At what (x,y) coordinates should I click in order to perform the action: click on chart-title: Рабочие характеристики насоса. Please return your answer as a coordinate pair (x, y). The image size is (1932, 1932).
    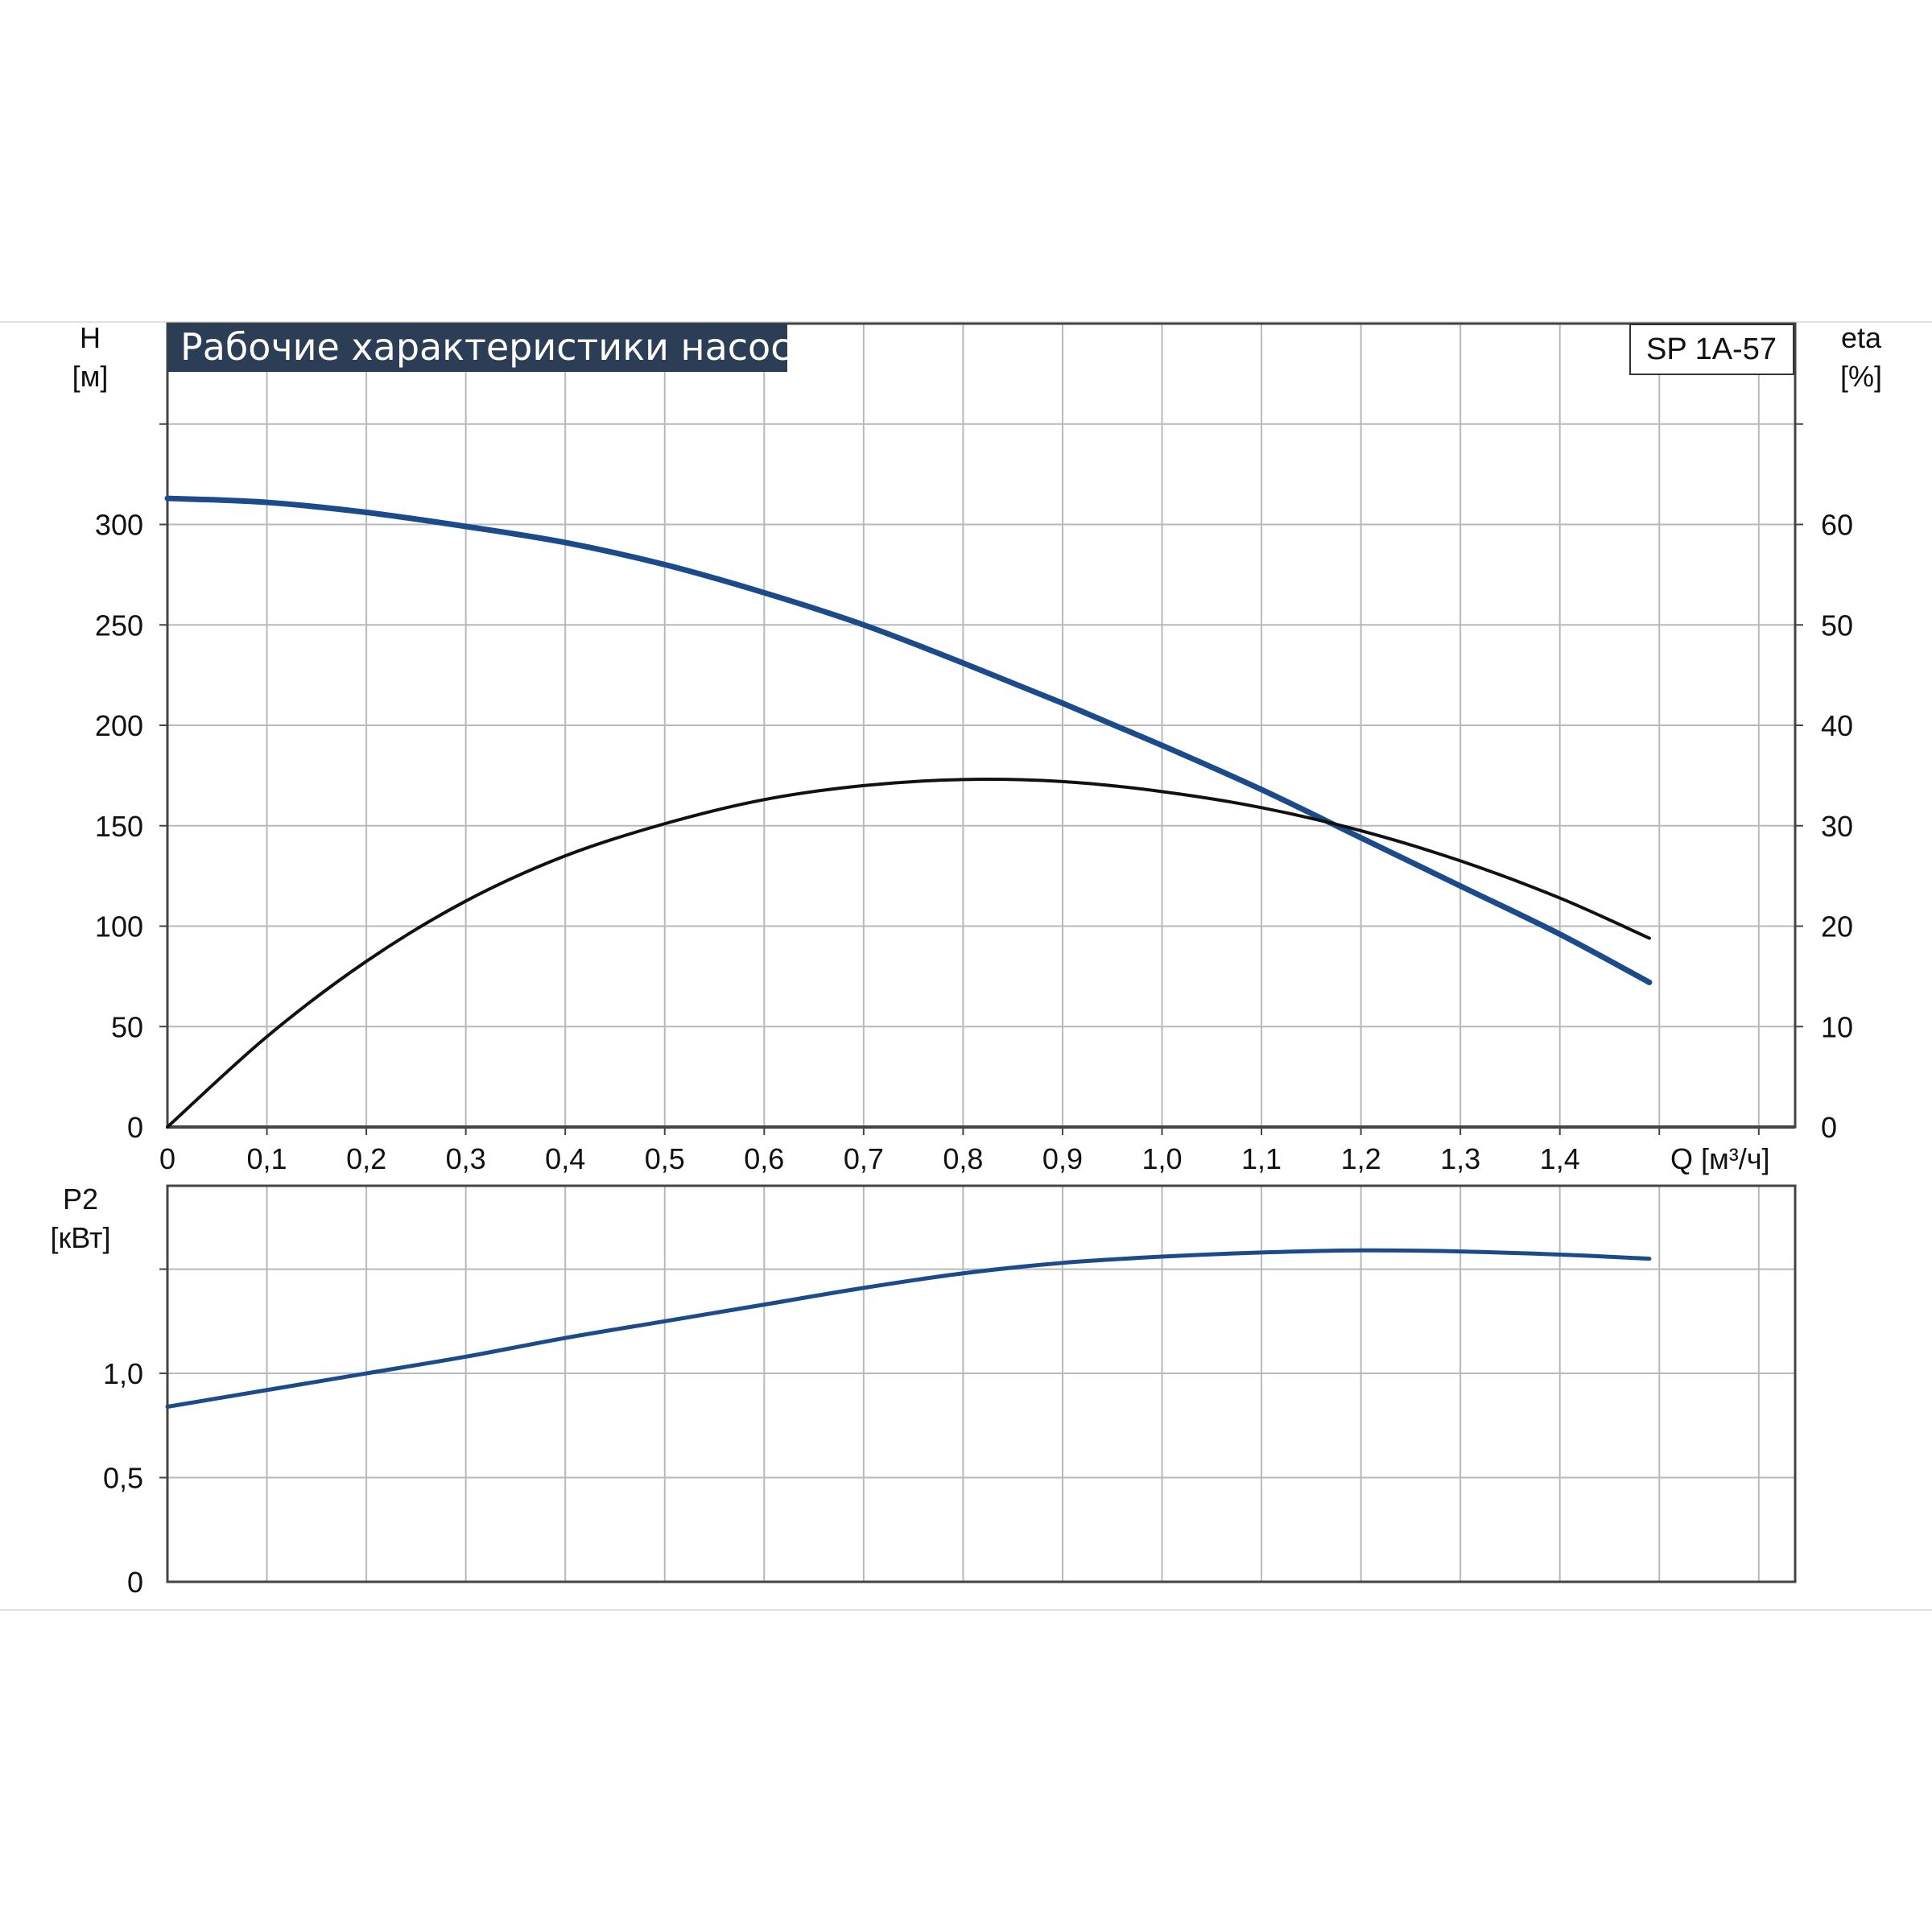
    Looking at the image, I should click on (497, 347).